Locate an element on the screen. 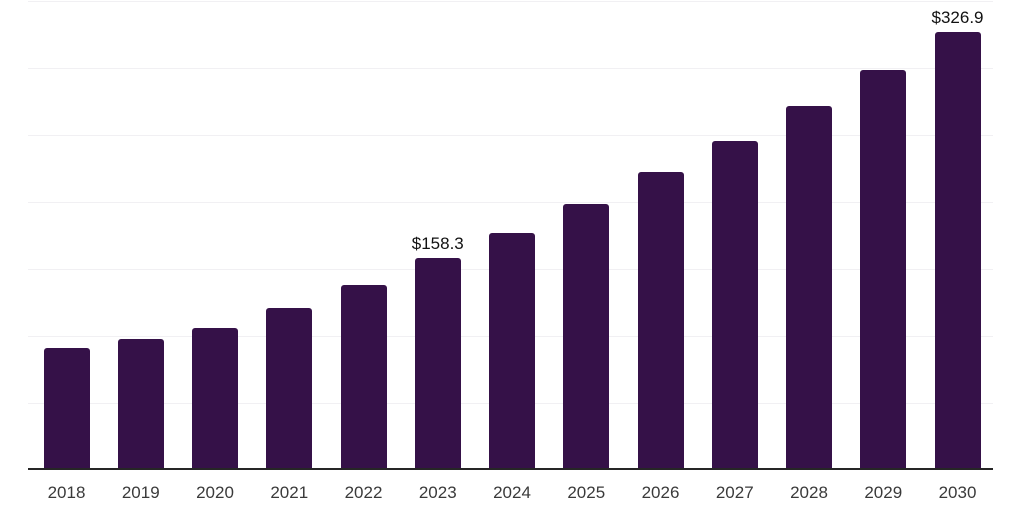  bar-2023 is located at coordinates (437, 364).